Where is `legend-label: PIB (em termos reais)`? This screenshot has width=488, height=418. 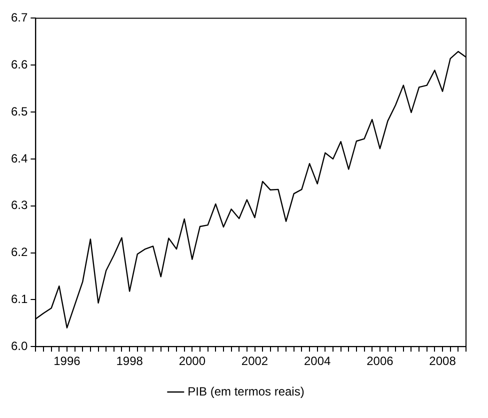
legend-label: PIB (em termos reais) is located at coordinates (246, 391).